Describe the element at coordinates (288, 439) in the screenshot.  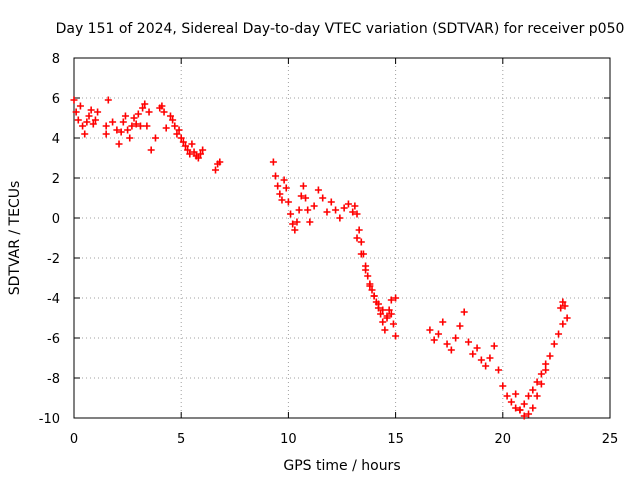
I see `x-tick-label: 10` at that location.